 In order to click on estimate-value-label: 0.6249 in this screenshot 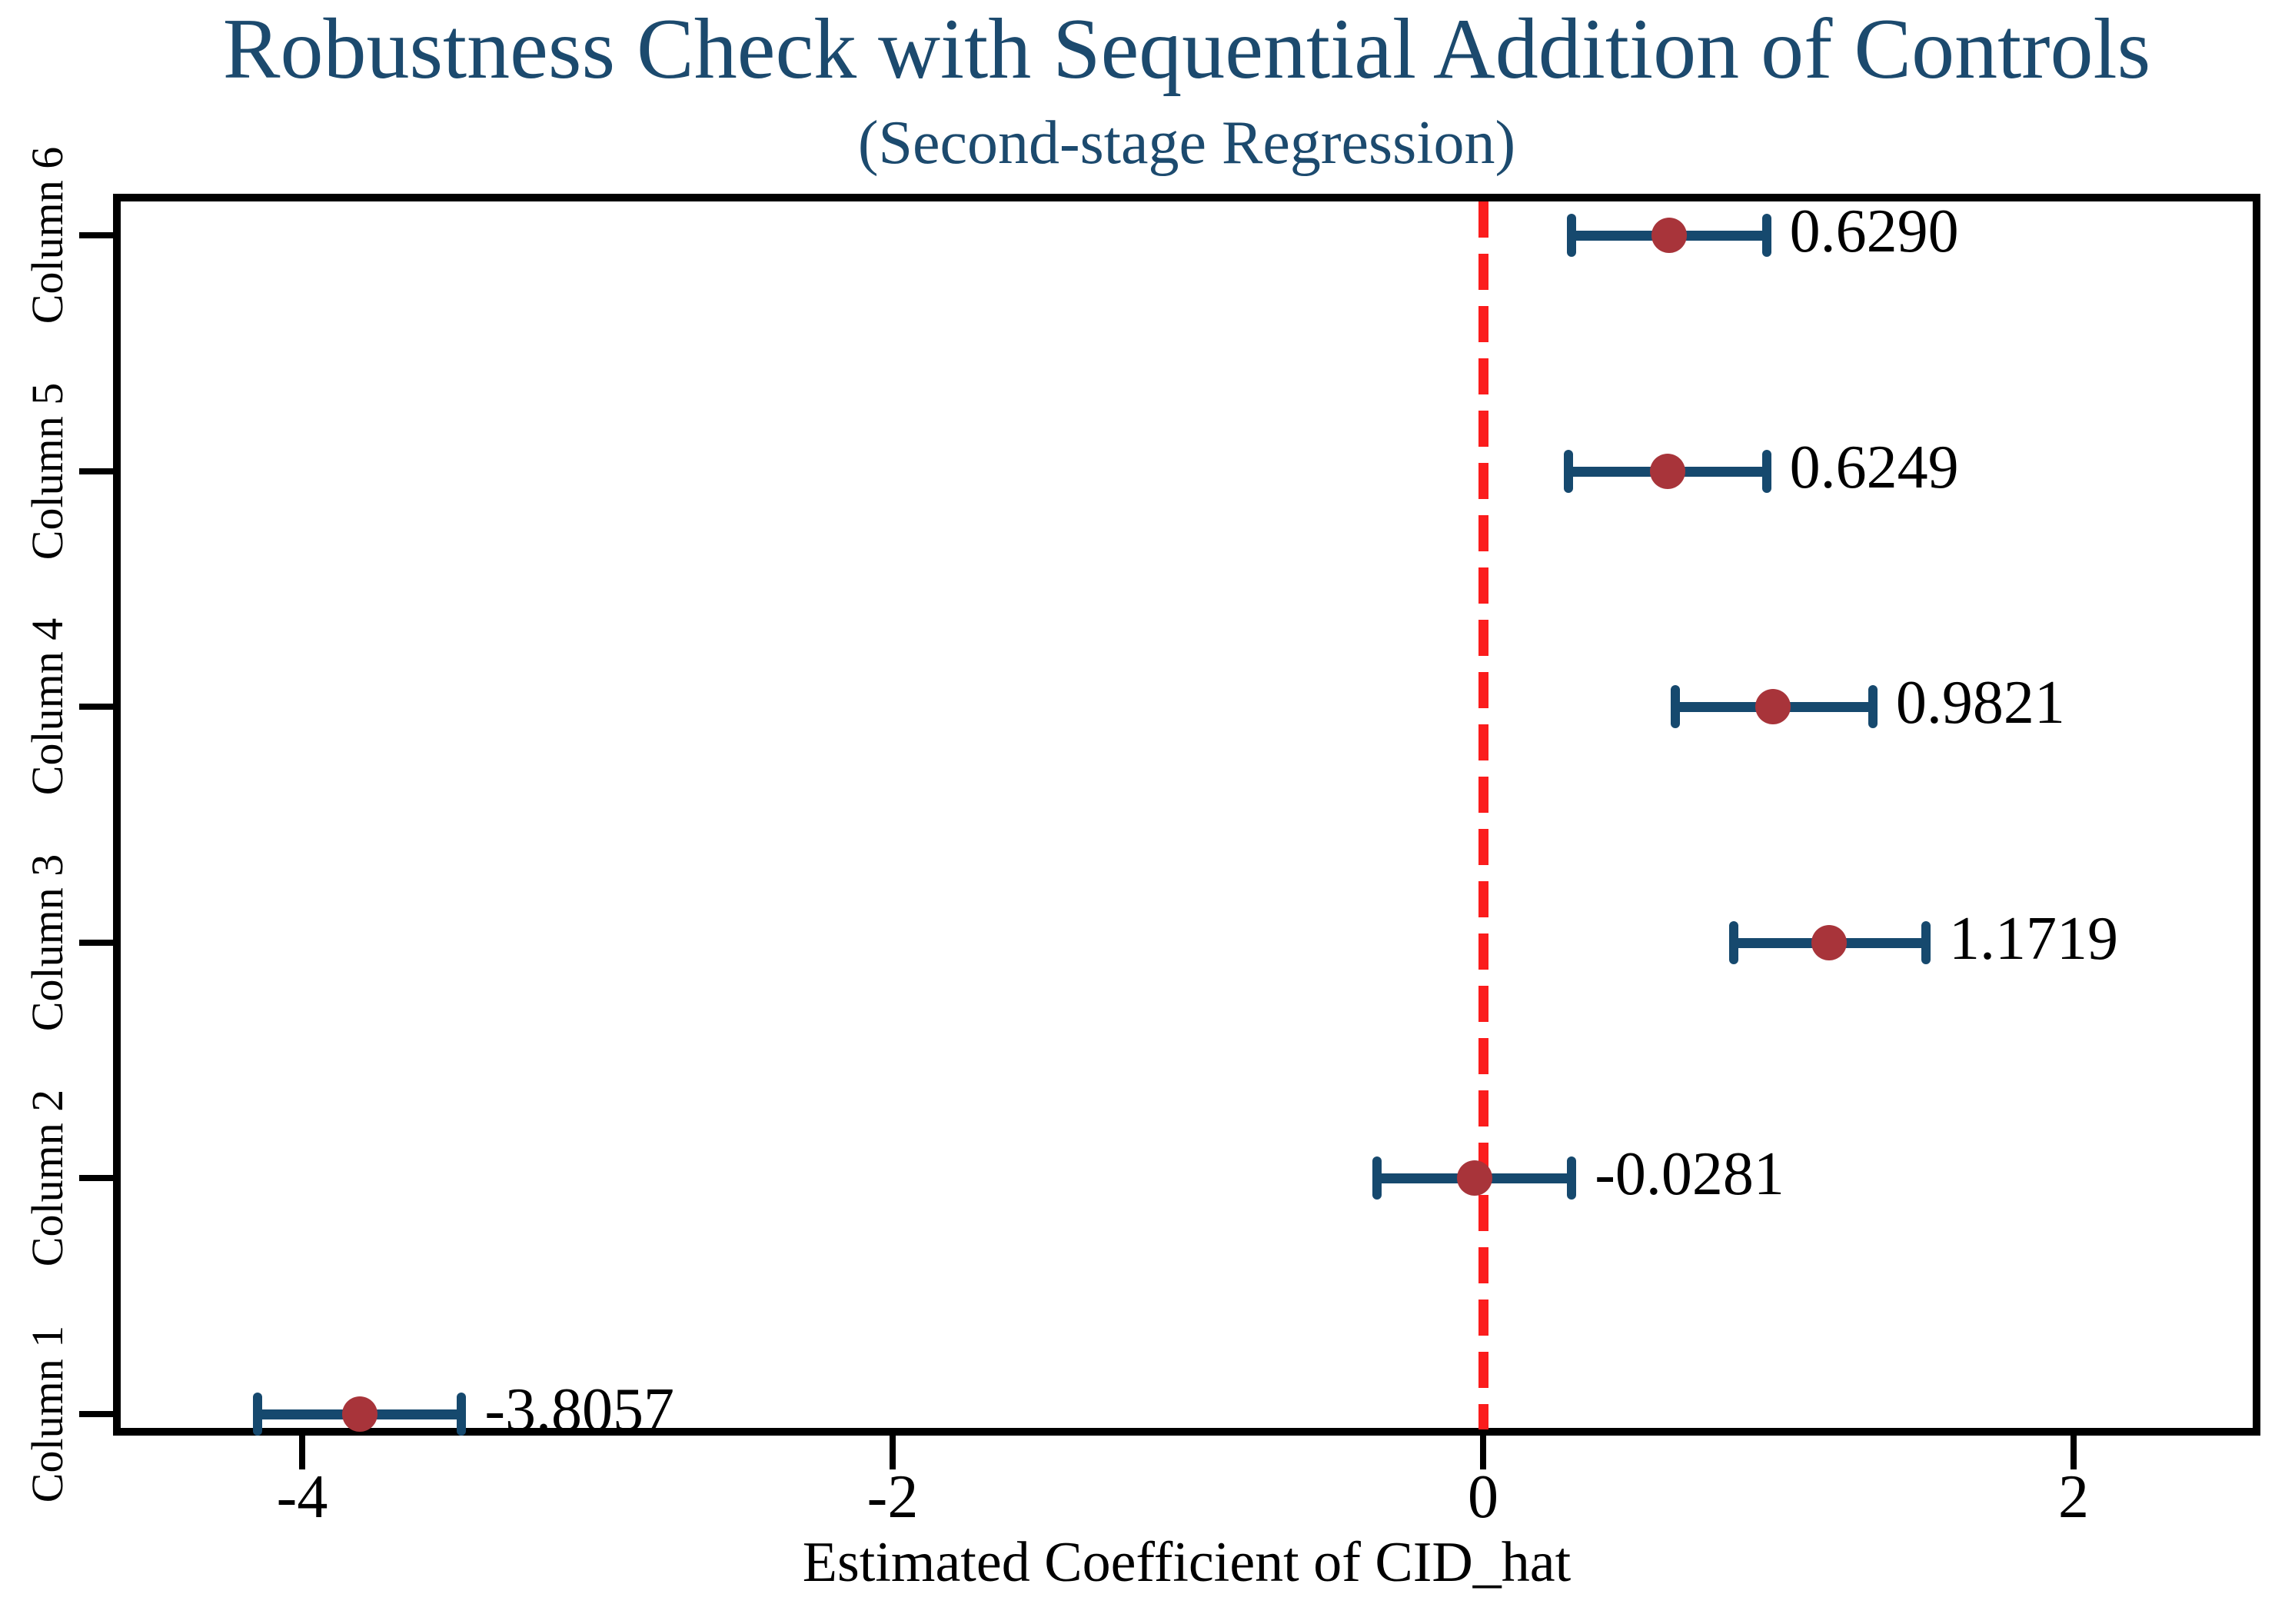, I will do `click(1874, 467)`.